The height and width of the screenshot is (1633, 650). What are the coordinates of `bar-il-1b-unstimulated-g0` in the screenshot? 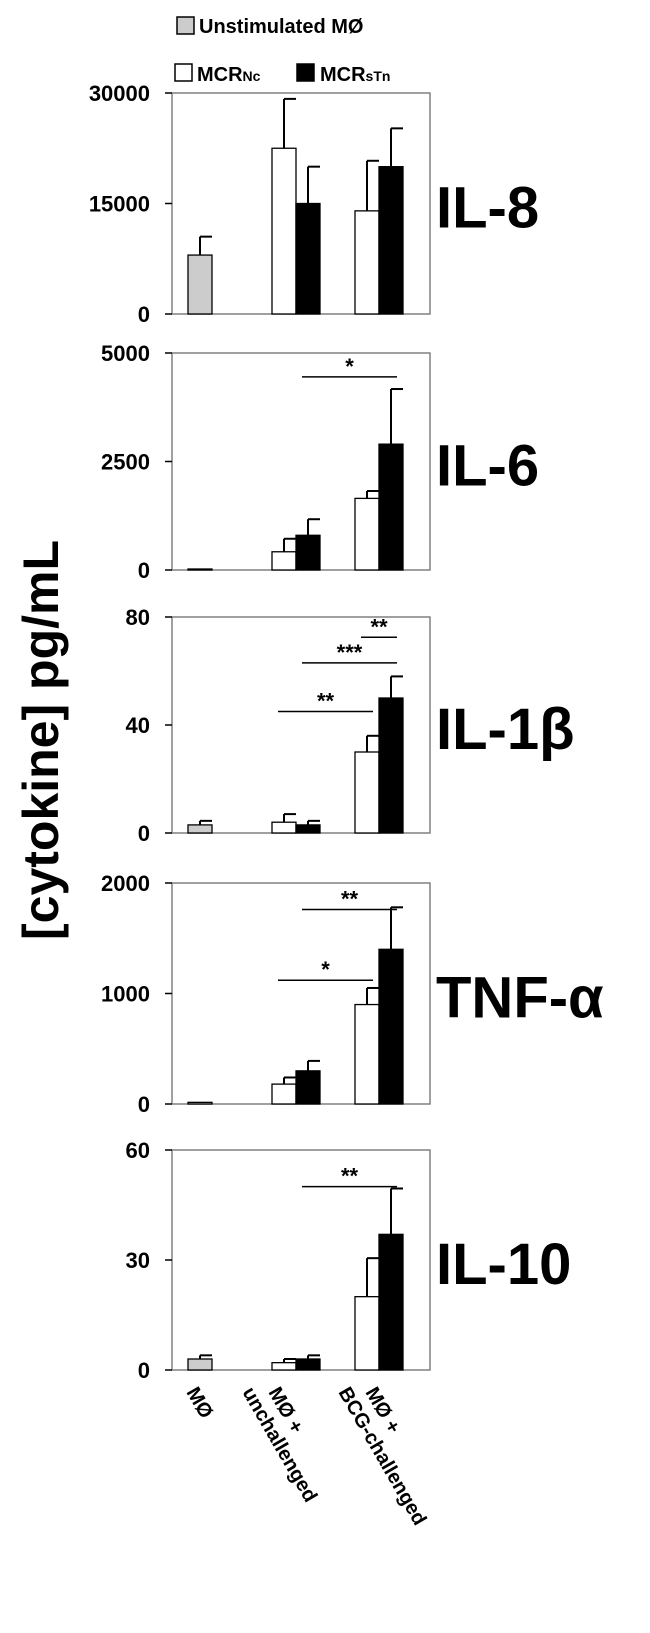 It's located at (200, 829).